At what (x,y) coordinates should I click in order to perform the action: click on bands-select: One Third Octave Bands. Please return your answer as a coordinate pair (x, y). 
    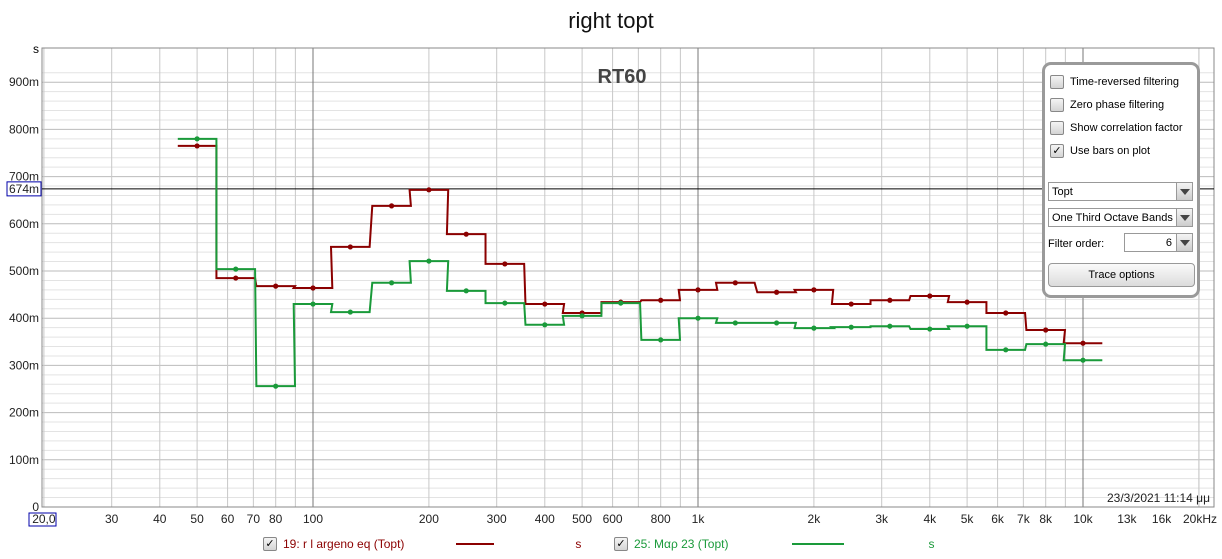
    Looking at the image, I should click on (1120, 217).